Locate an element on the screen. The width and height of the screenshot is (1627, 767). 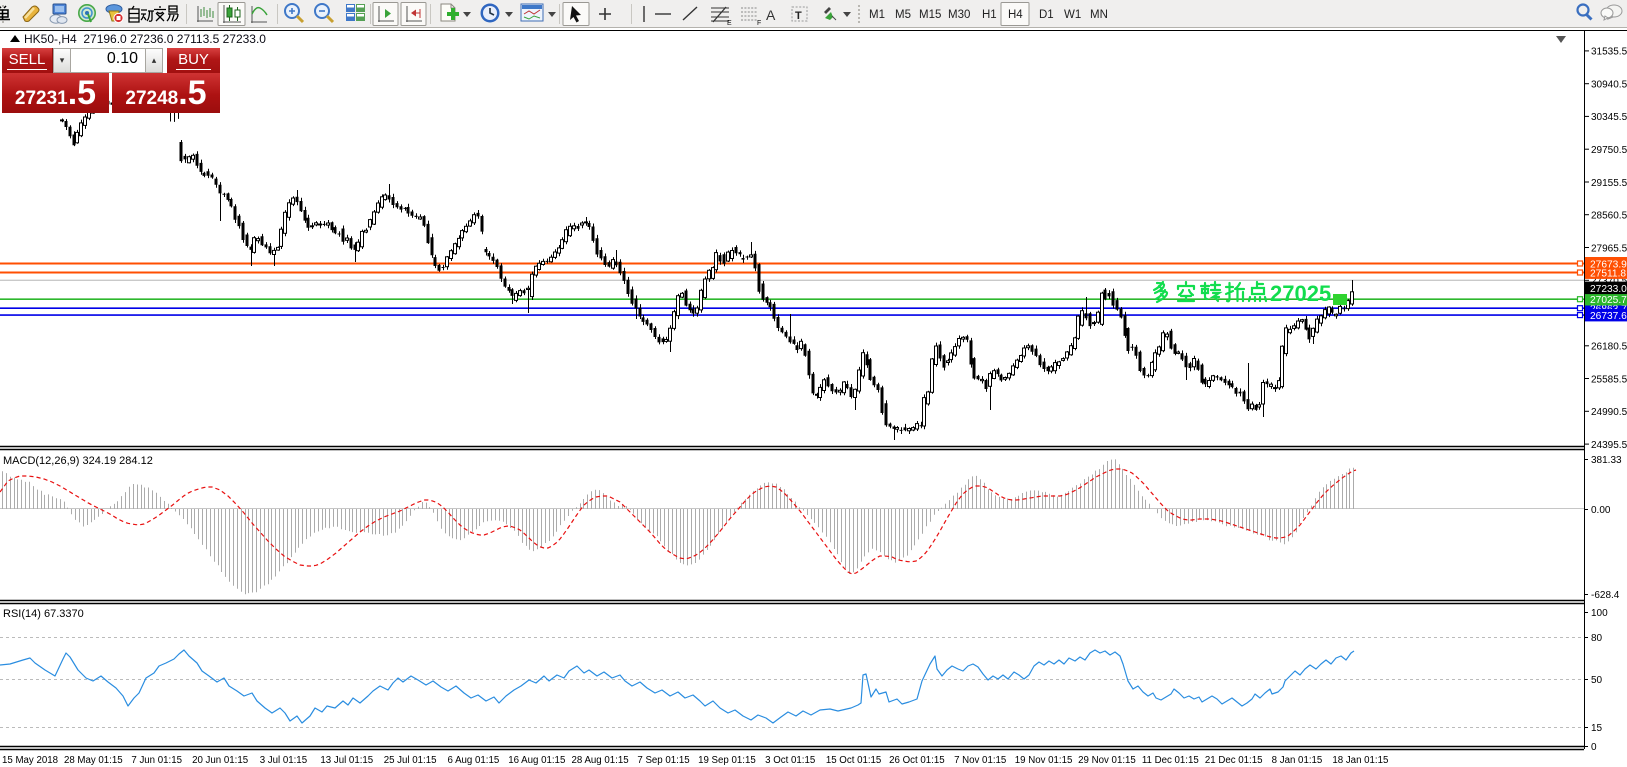
svg-text: 31535.5 is located at coordinates (1609, 52).